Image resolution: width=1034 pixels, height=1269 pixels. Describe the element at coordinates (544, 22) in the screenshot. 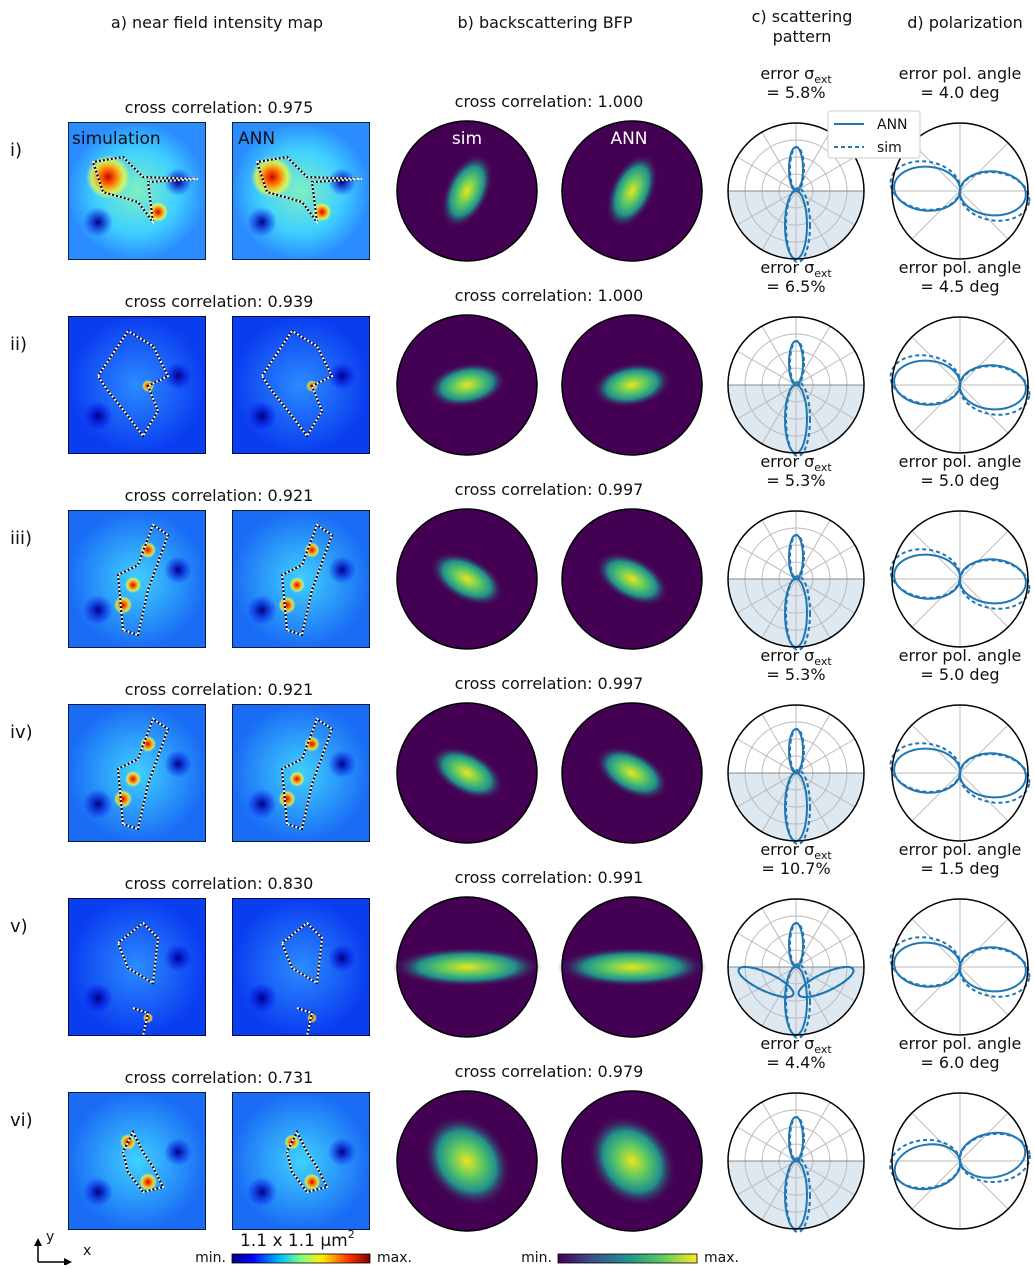

I see `header: b) backscattering BFP` at that location.